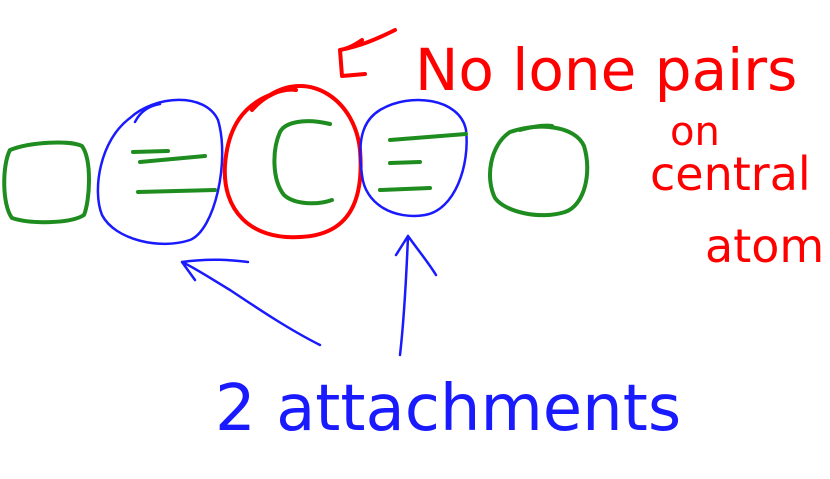 This screenshot has height=479, width=830. Describe the element at coordinates (251, 302) in the screenshot. I see `blue-arrow-left` at that location.